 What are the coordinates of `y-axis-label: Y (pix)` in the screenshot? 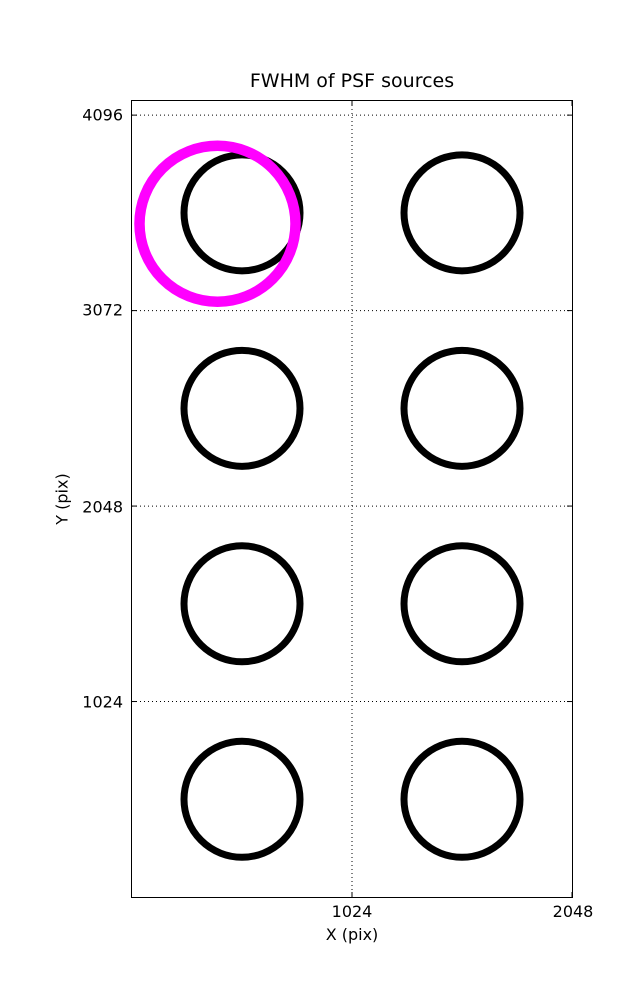 It's located at (62, 499).